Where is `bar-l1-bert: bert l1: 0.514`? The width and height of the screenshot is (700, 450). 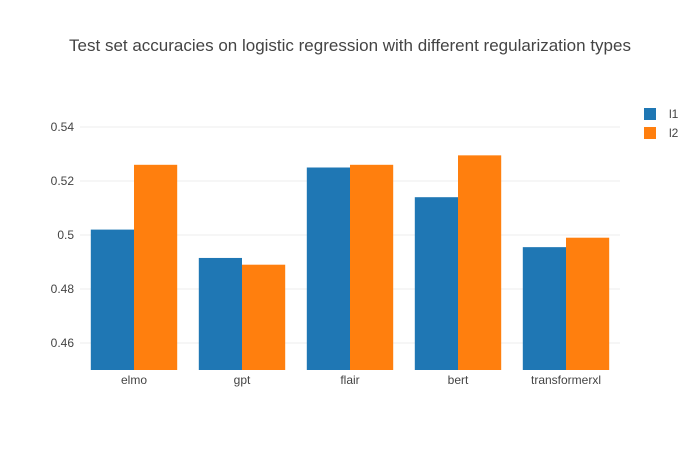 bar-l1-bert: bert l1: 0.514 is located at coordinates (436, 283).